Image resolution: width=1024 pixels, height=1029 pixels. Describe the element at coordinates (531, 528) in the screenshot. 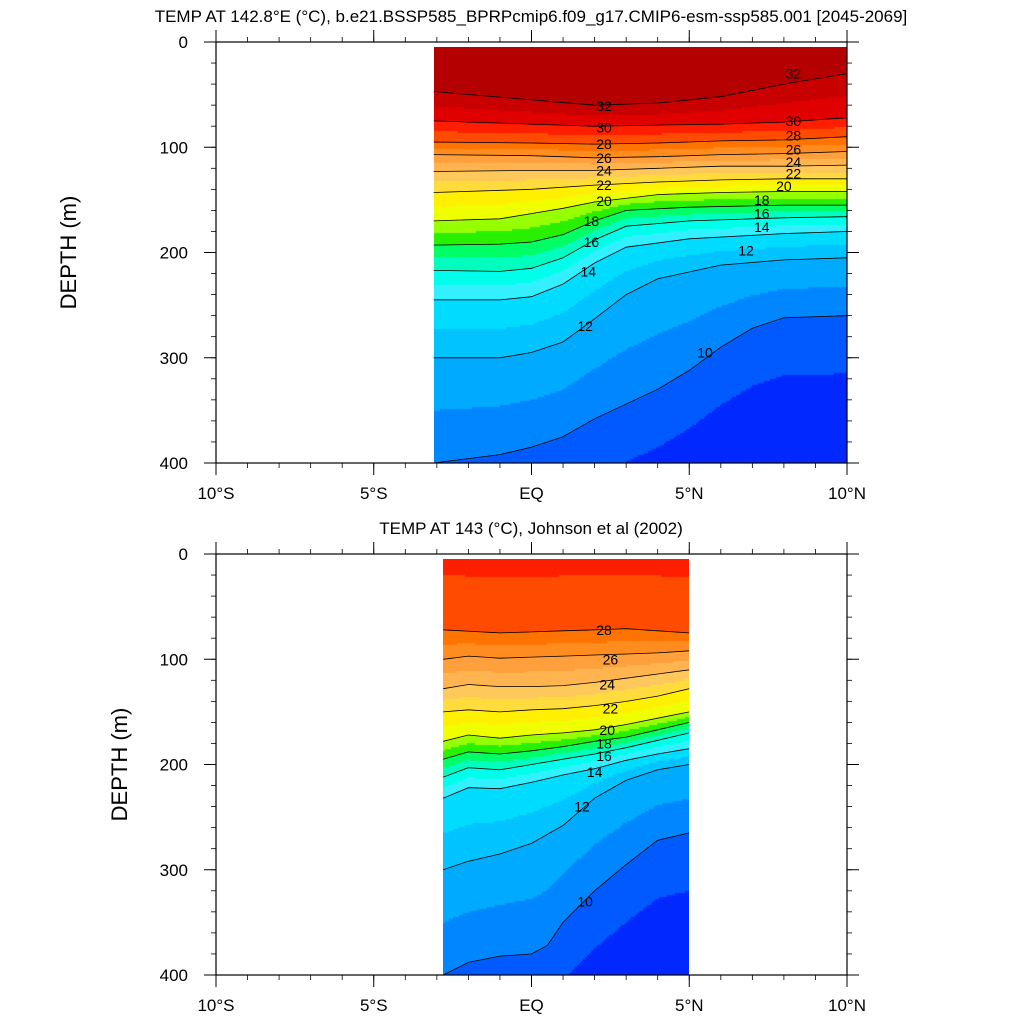

I see `panel-title: TEMP AT 143 (°C), Johnson et al (2002)` at that location.